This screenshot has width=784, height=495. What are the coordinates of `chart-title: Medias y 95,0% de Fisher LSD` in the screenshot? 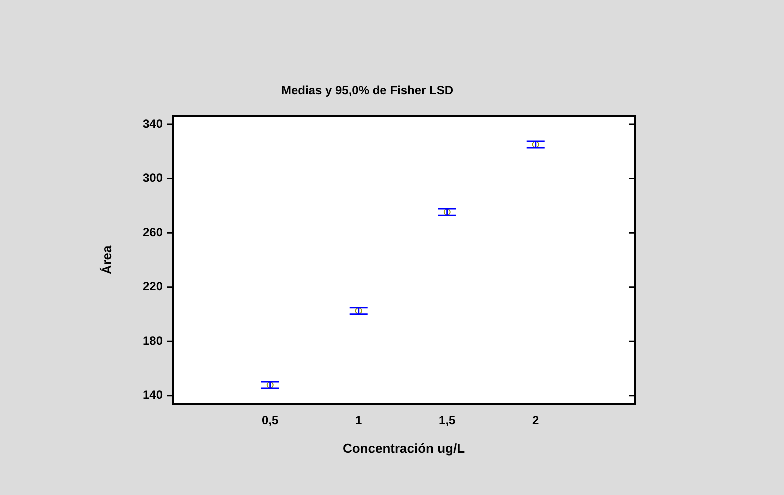 It's located at (367, 91).